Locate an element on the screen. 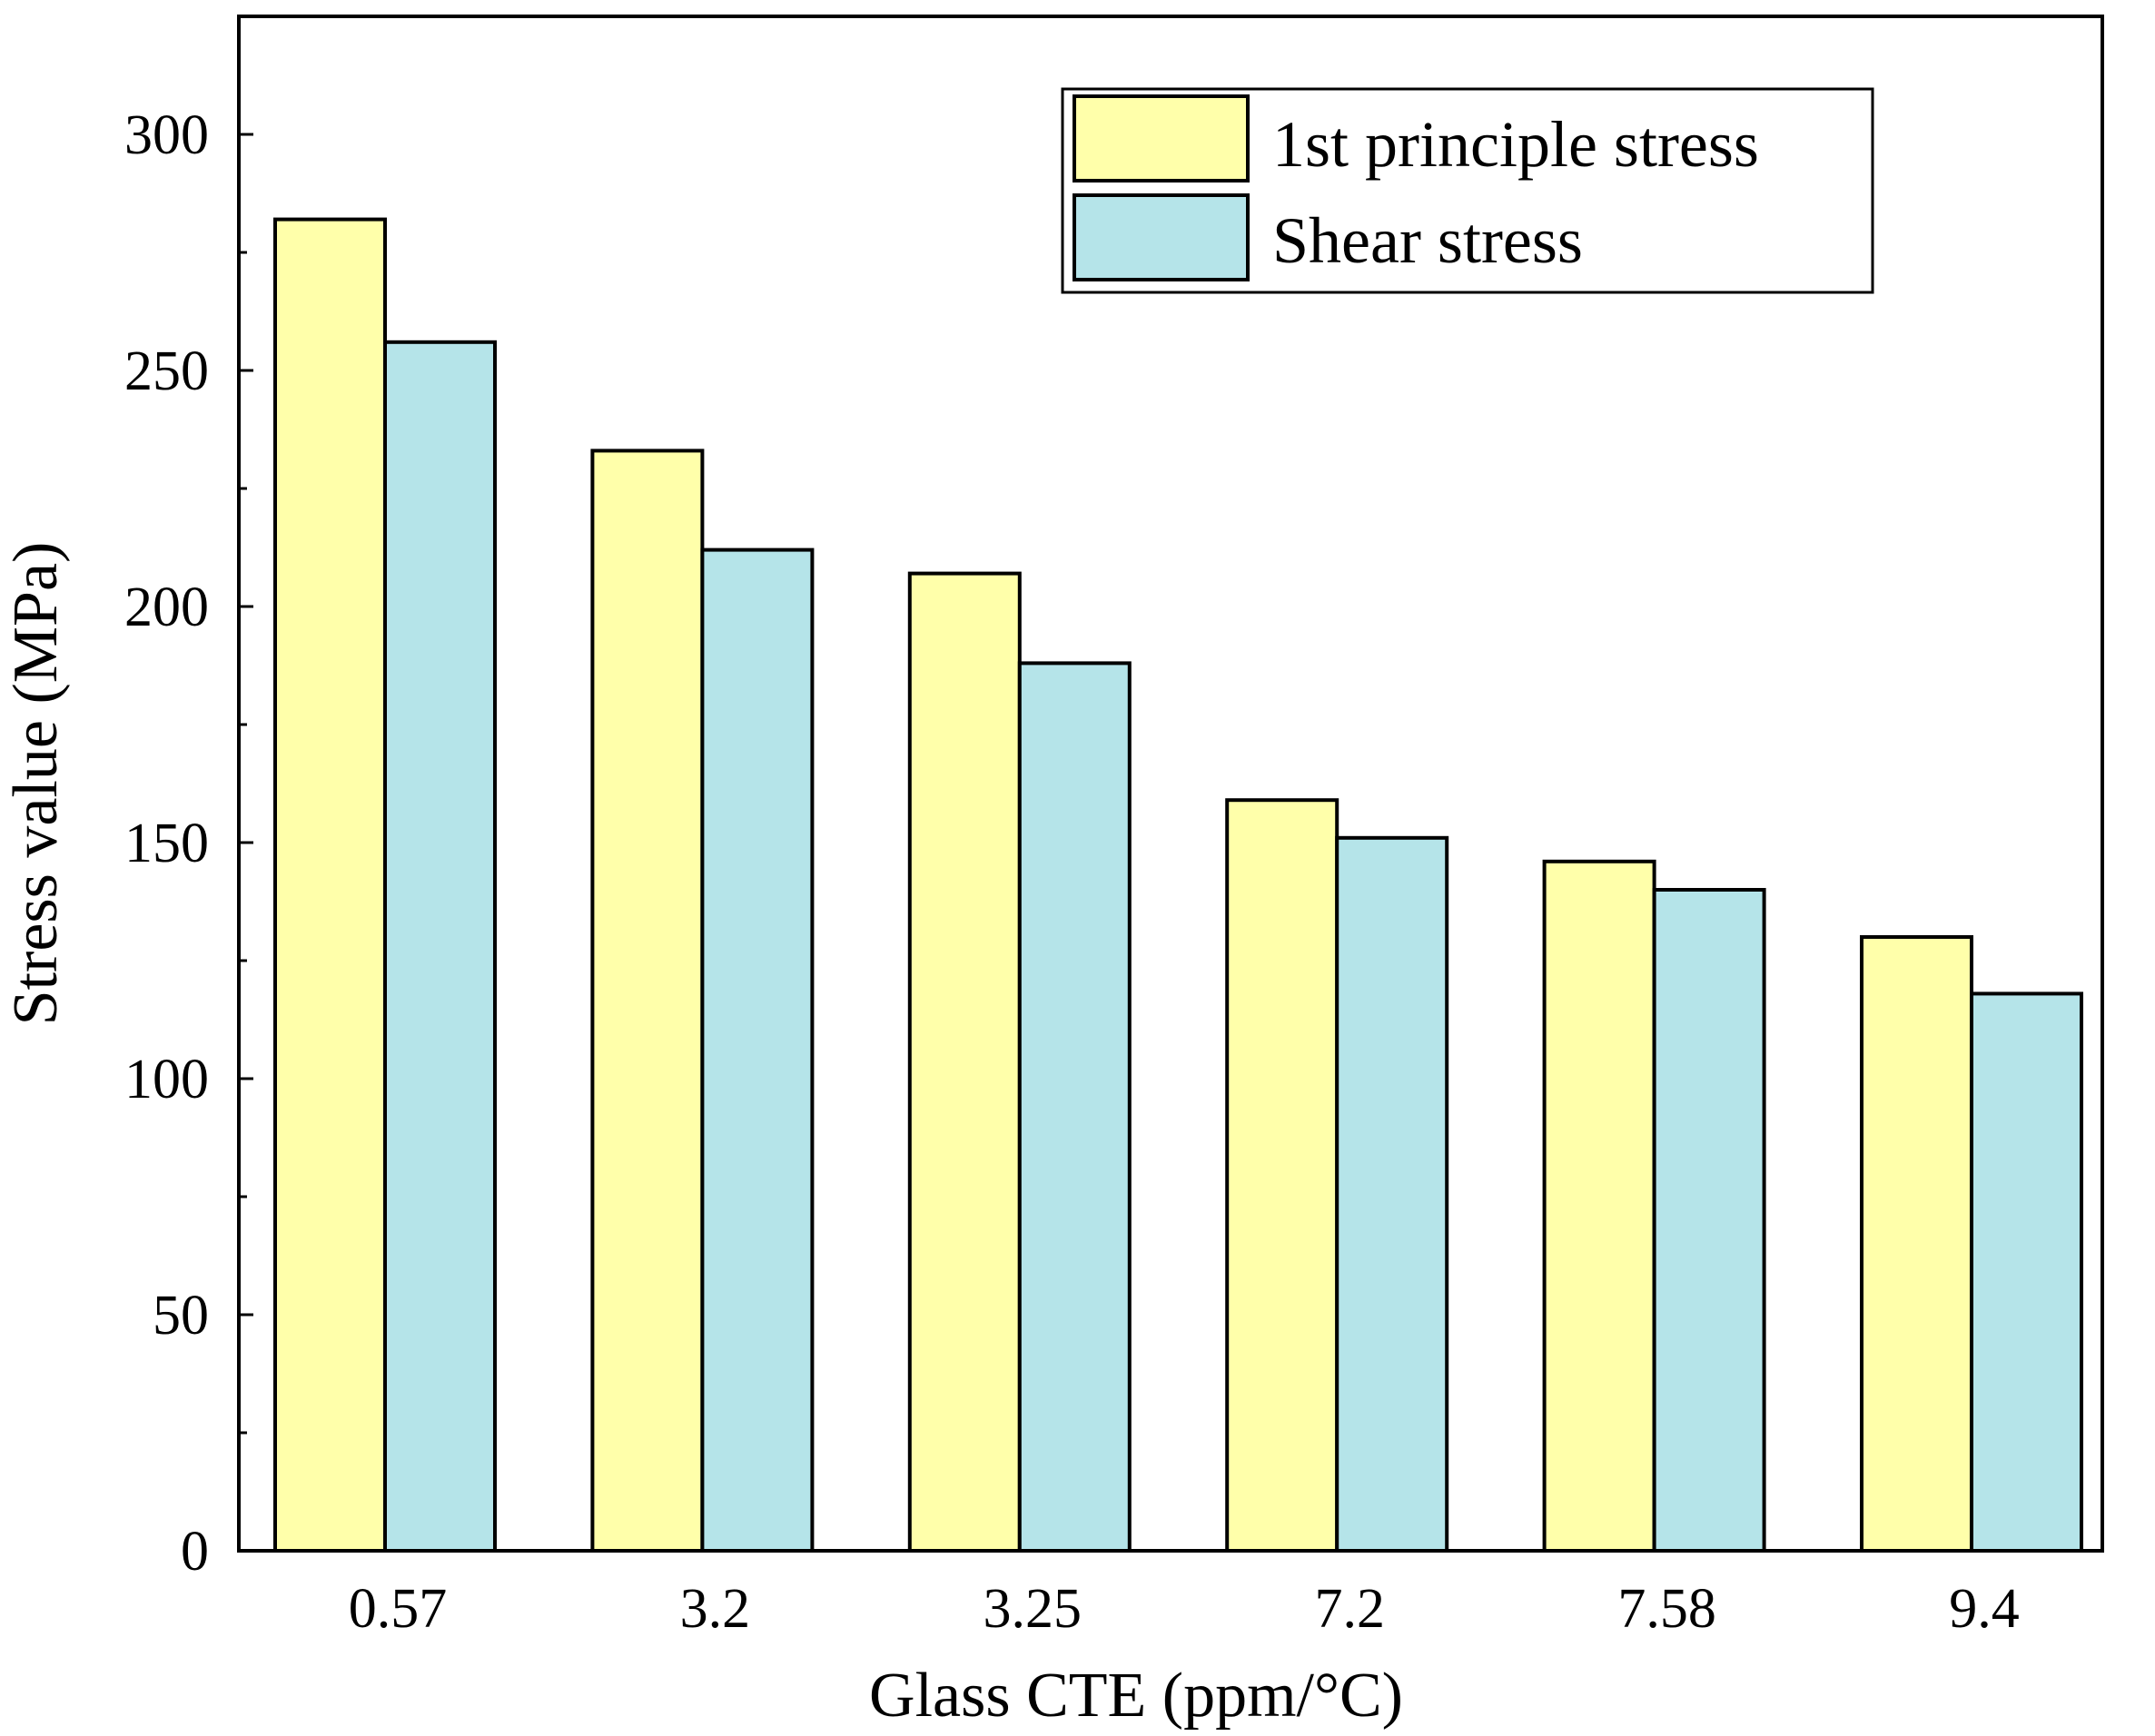 This screenshot has width=2155, height=1736. bar-1st-principle-stress-3.2 is located at coordinates (647, 1001).